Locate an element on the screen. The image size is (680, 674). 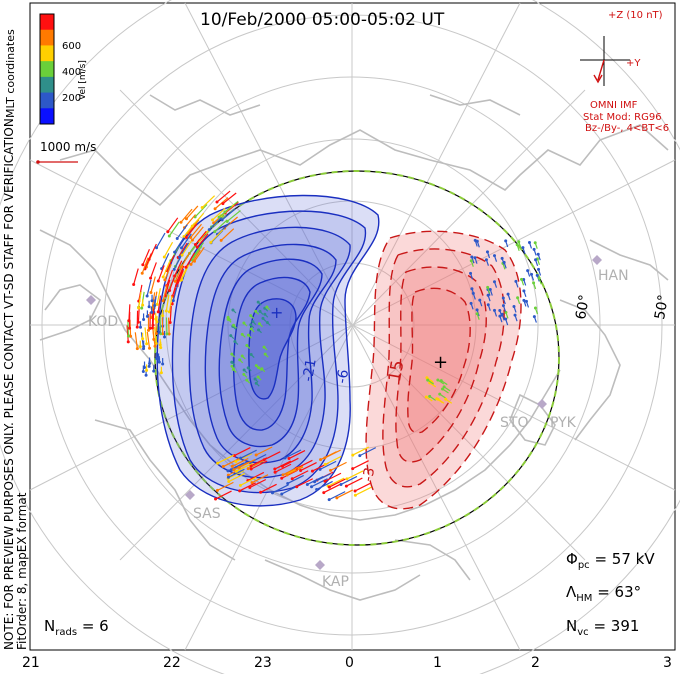
colorbar-tick-600: 600 is located at coordinates (72, 46).